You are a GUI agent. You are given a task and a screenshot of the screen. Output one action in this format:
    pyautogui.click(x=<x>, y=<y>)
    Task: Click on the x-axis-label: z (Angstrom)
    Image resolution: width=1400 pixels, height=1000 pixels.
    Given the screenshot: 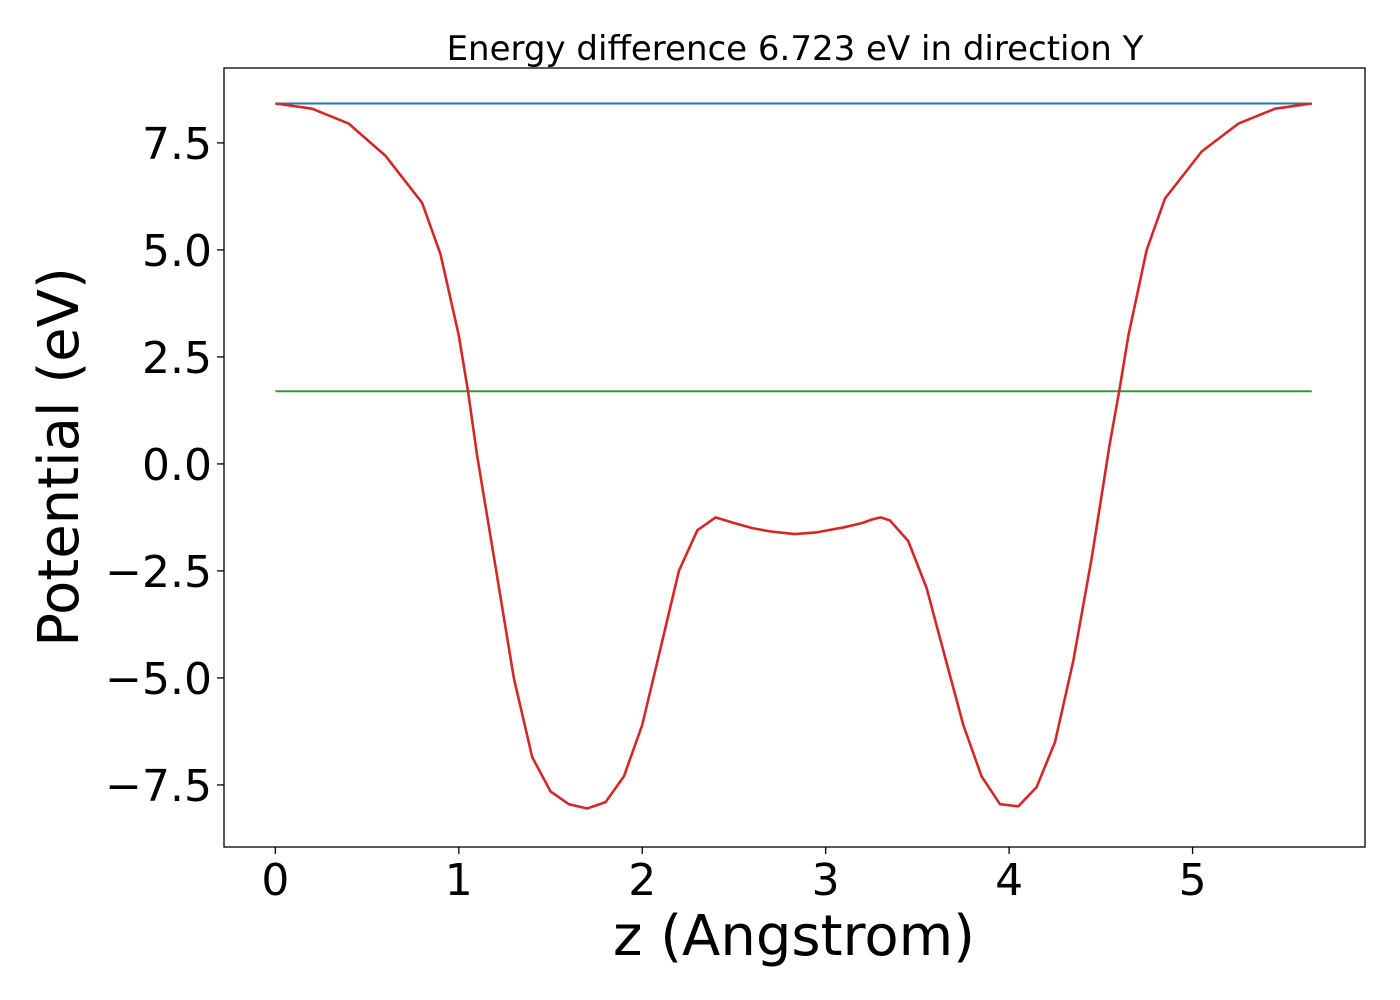 What is the action you would take?
    pyautogui.click(x=794, y=936)
    